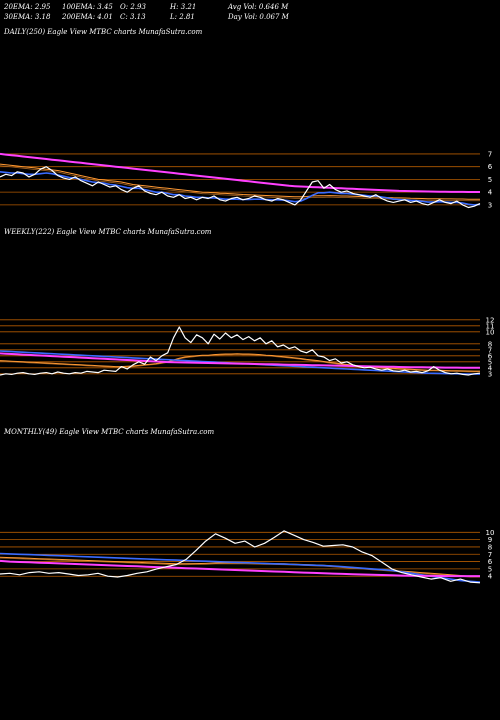  What do you see at coordinates (490, 344) in the screenshot?
I see `weekly-tick-label: 8` at bounding box center [490, 344].